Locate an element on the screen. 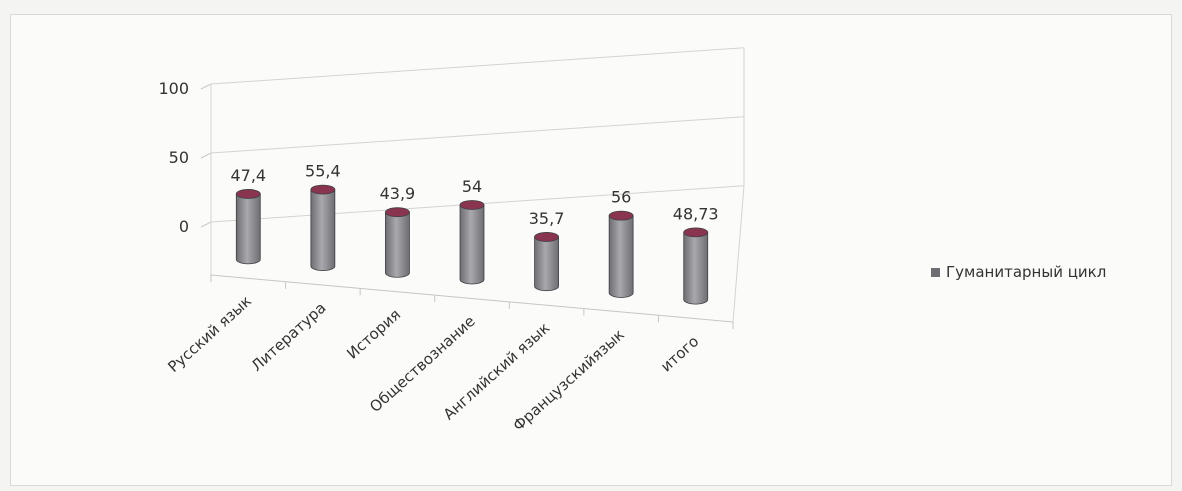  data-label: 48,73 is located at coordinates (696, 213).